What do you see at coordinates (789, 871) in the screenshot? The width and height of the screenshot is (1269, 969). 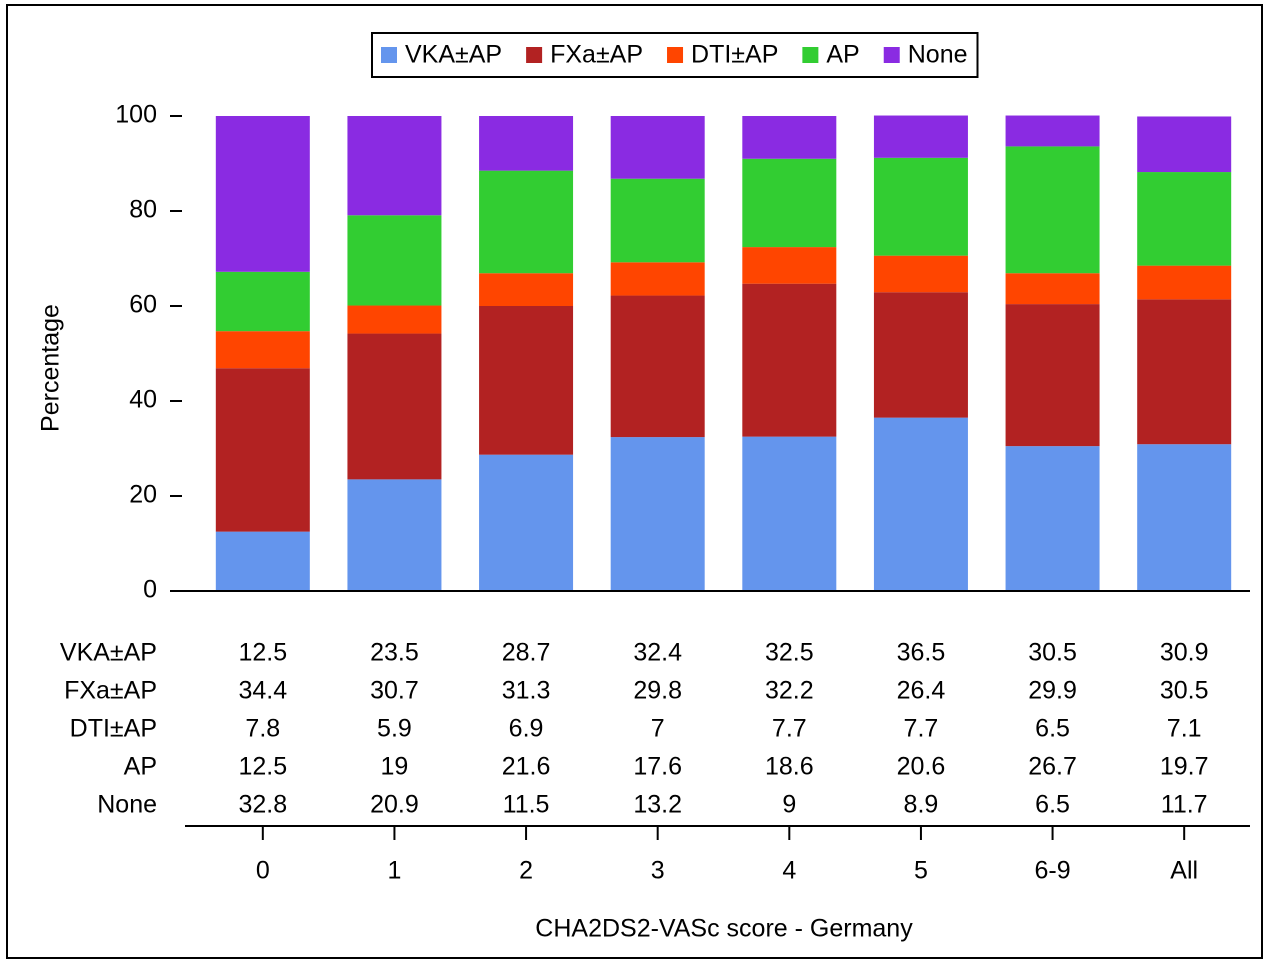 I see `x-tick-label: 4` at bounding box center [789, 871].